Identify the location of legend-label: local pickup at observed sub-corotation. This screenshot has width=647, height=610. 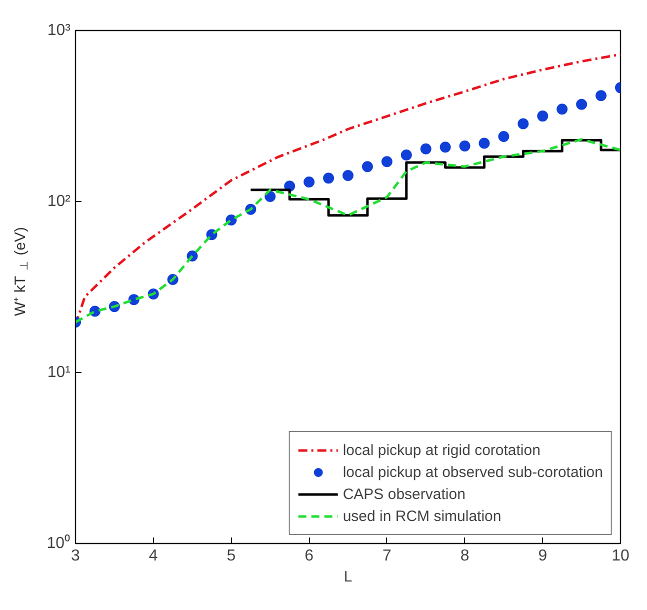
(472, 472).